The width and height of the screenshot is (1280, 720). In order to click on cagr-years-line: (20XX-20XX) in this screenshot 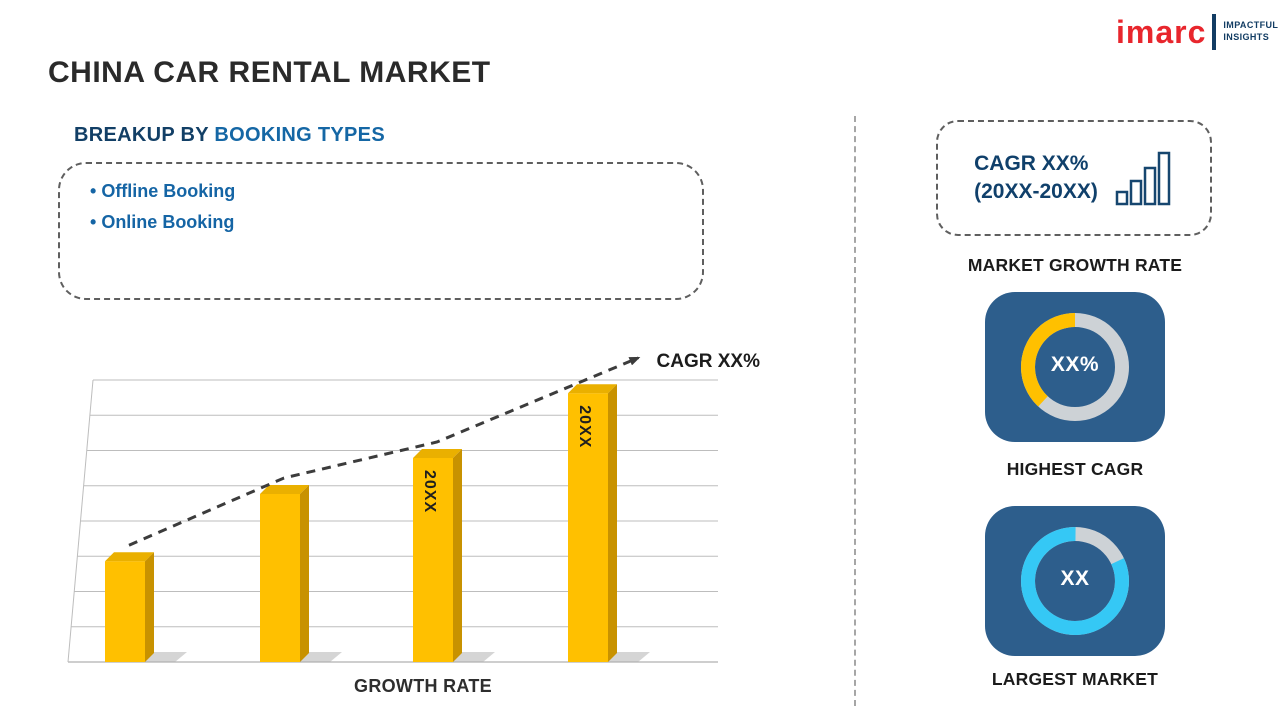, I will do `click(1036, 191)`.